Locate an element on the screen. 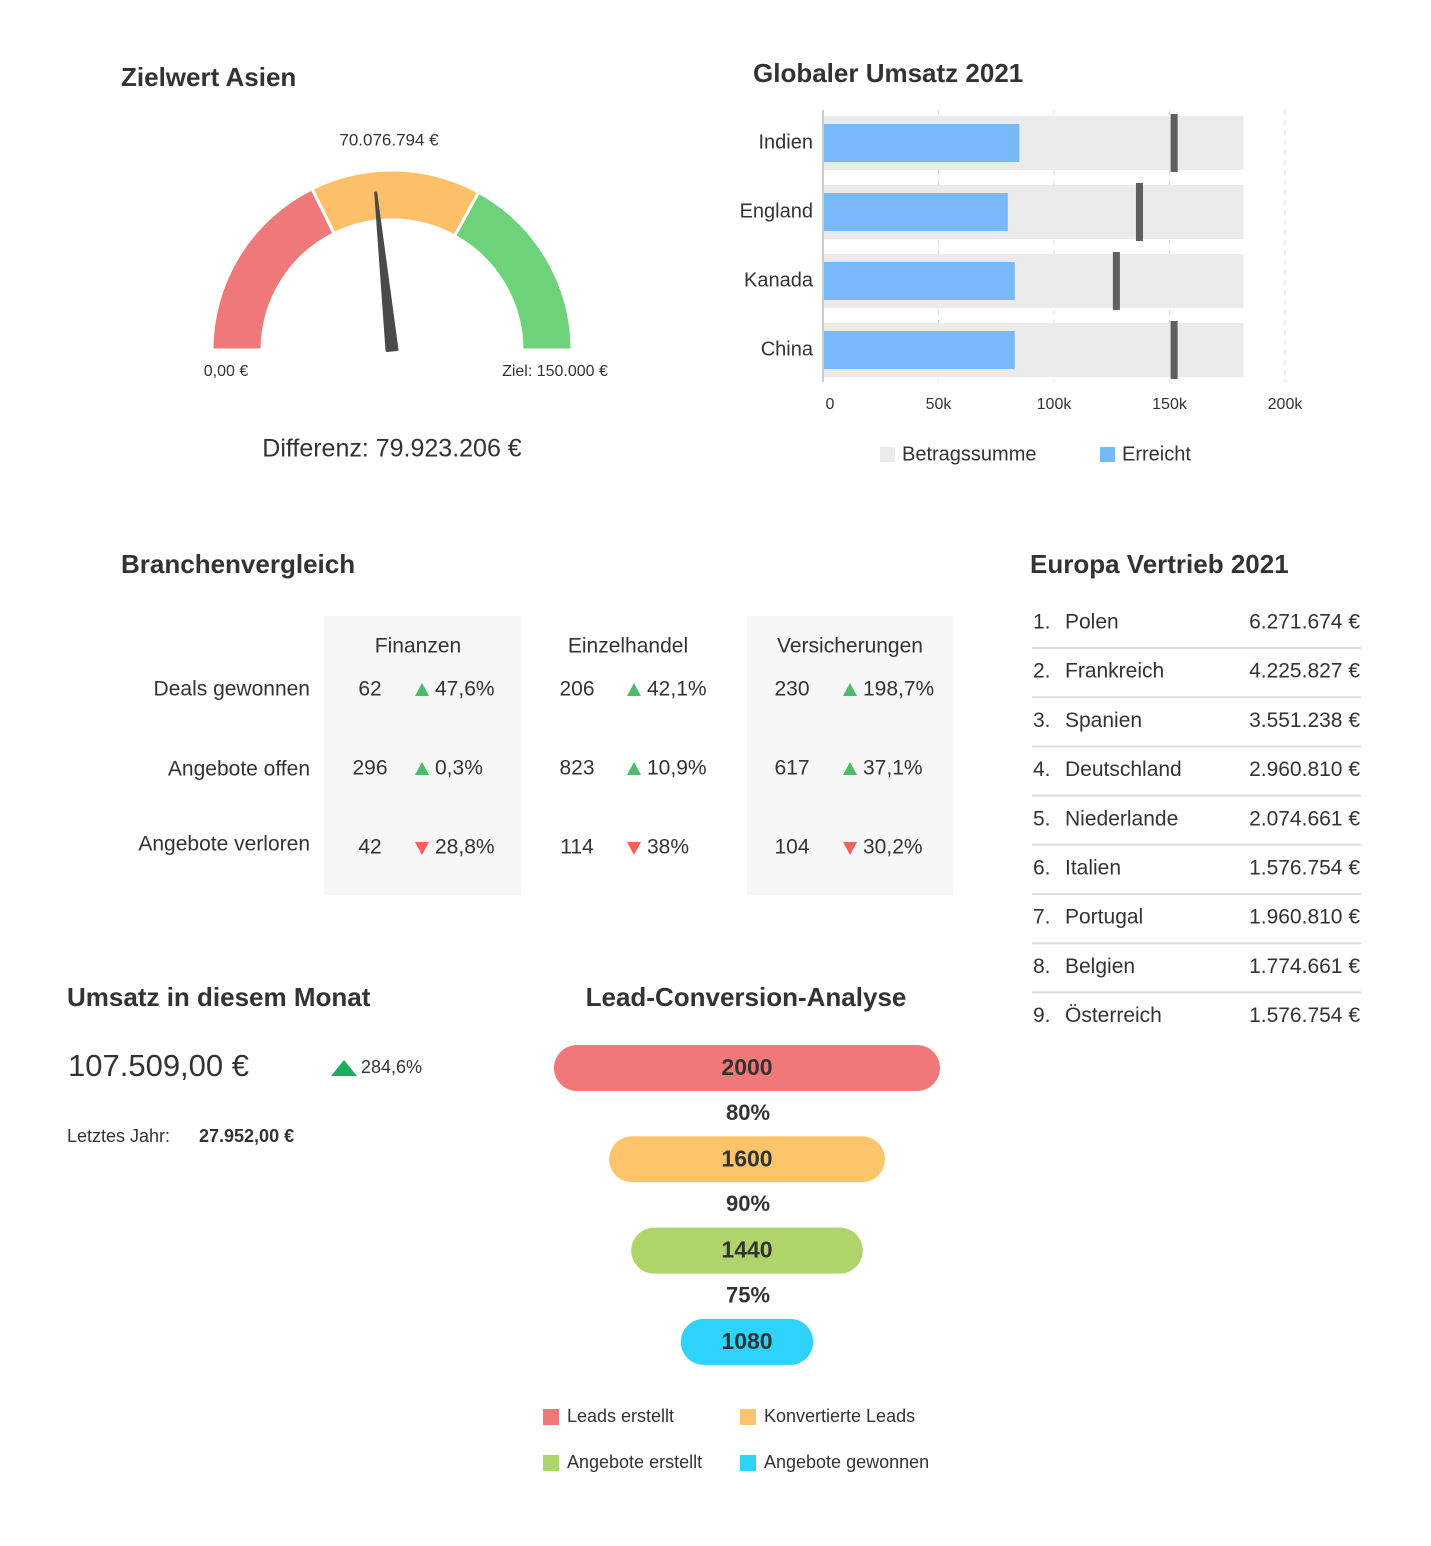  rank: 5. is located at coordinates (1042, 818).